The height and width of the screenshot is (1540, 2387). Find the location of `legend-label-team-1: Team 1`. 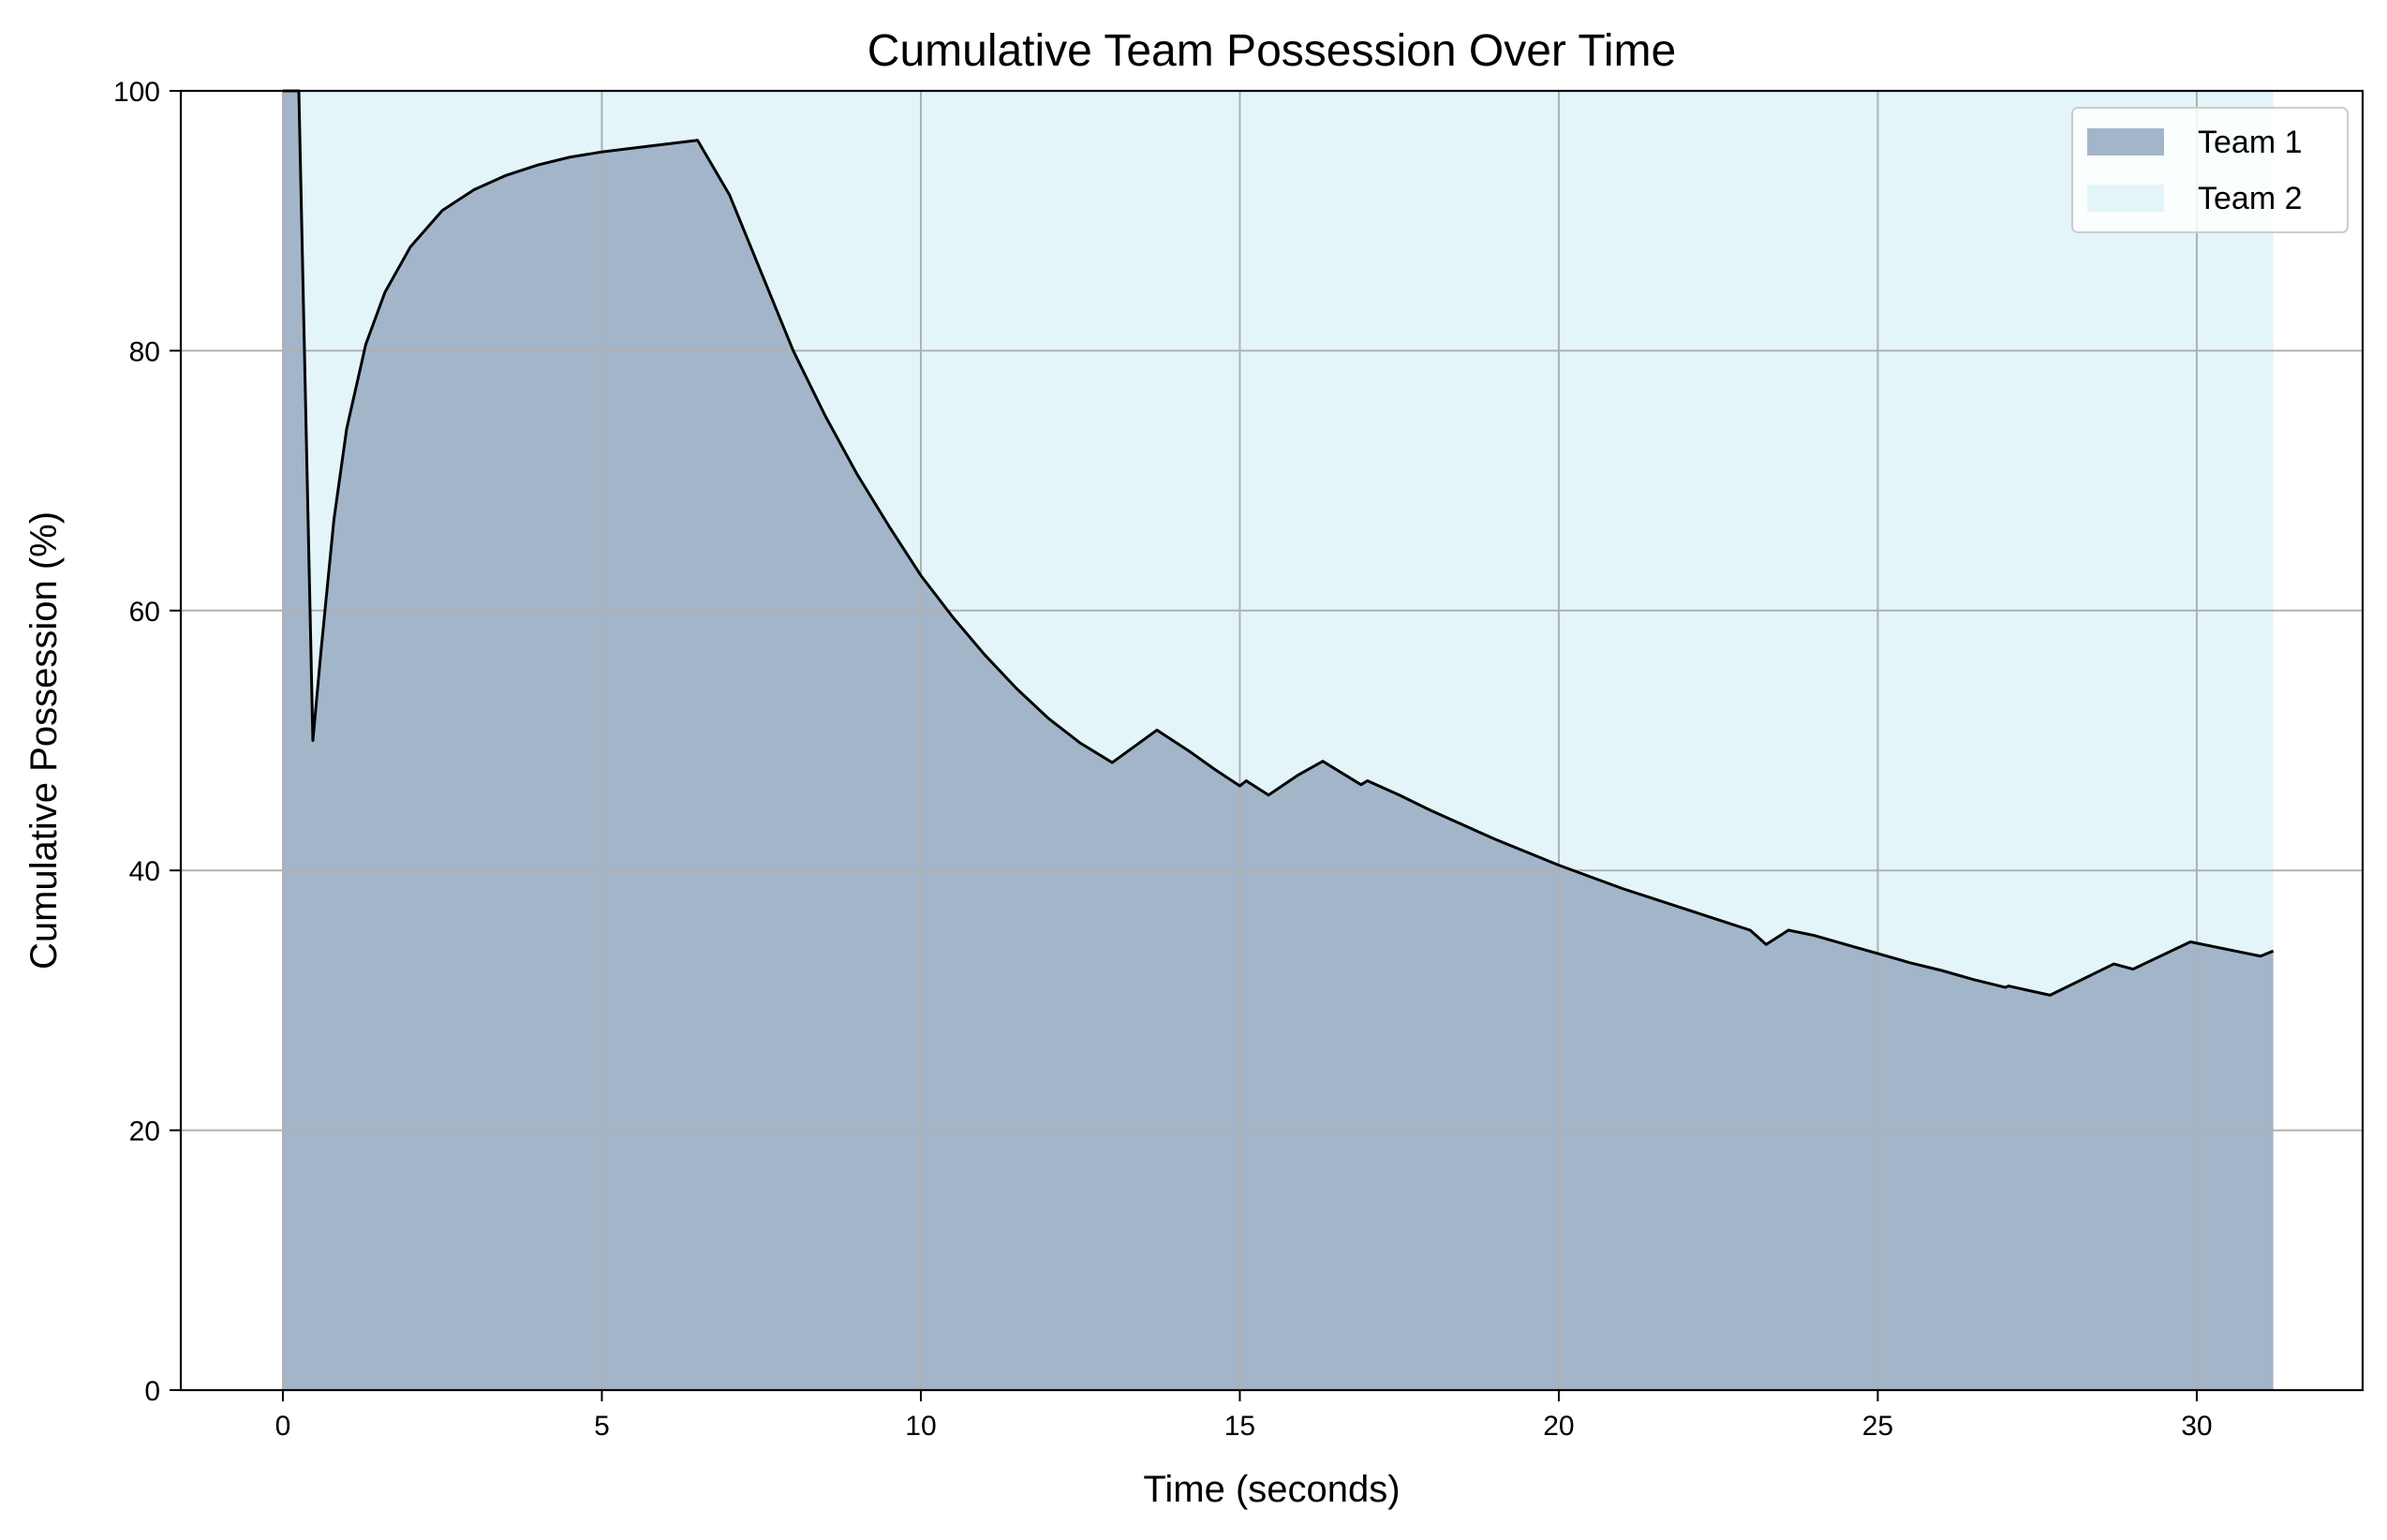

legend-label-team-1: Team 1 is located at coordinates (2250, 142).